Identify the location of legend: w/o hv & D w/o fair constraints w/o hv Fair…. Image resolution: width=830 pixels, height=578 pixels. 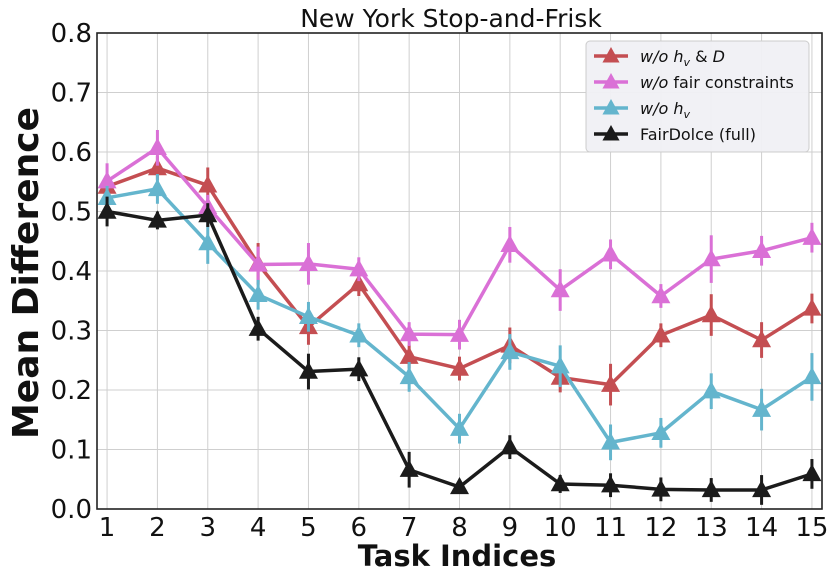
(697, 96).